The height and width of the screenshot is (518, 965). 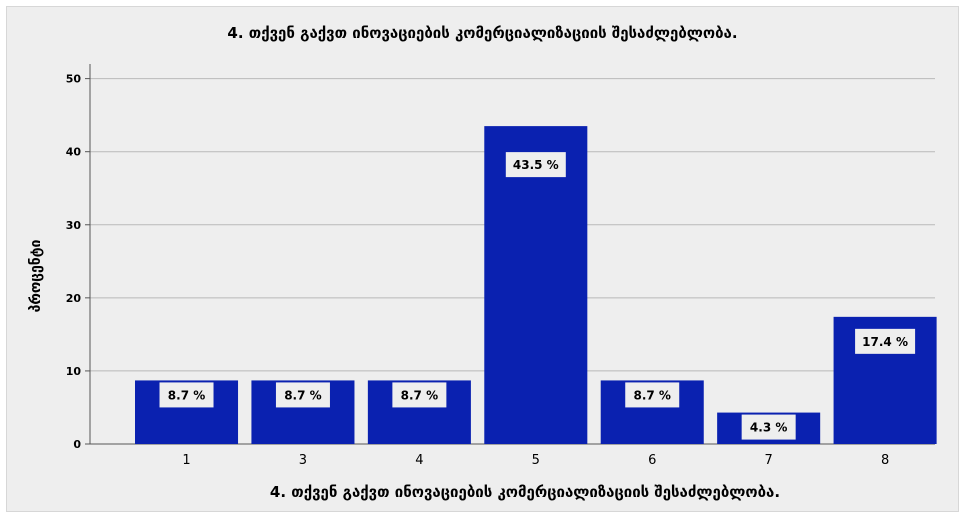 I want to click on data-label: 4.3 %, so click(x=768, y=428).